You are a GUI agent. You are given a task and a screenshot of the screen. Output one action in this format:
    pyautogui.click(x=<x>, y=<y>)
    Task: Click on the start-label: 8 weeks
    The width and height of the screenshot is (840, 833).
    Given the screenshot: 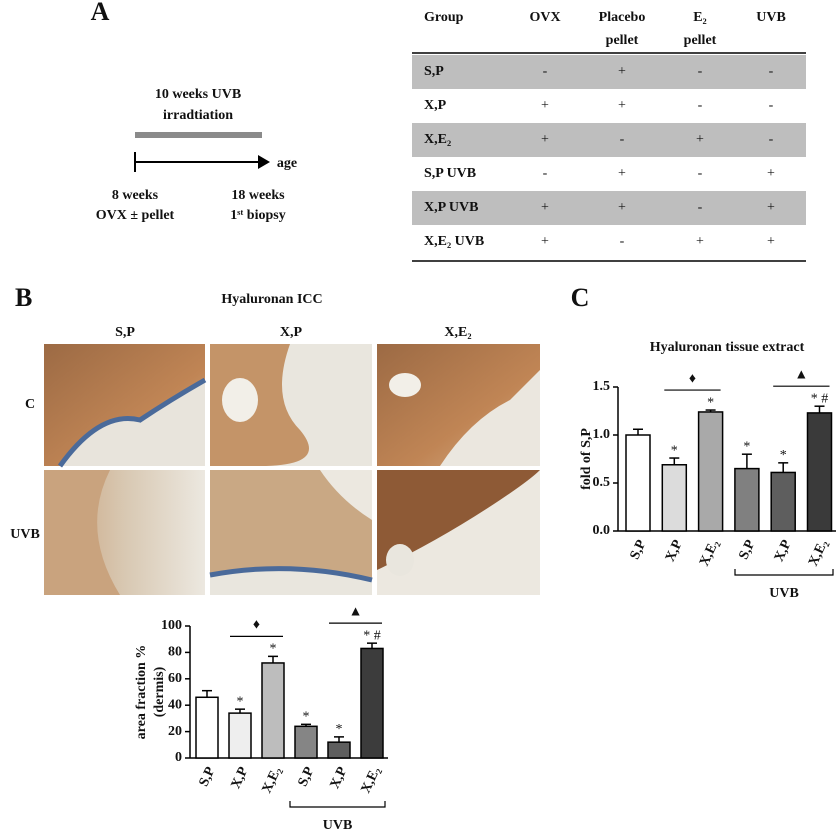 What is the action you would take?
    pyautogui.click(x=135, y=195)
    